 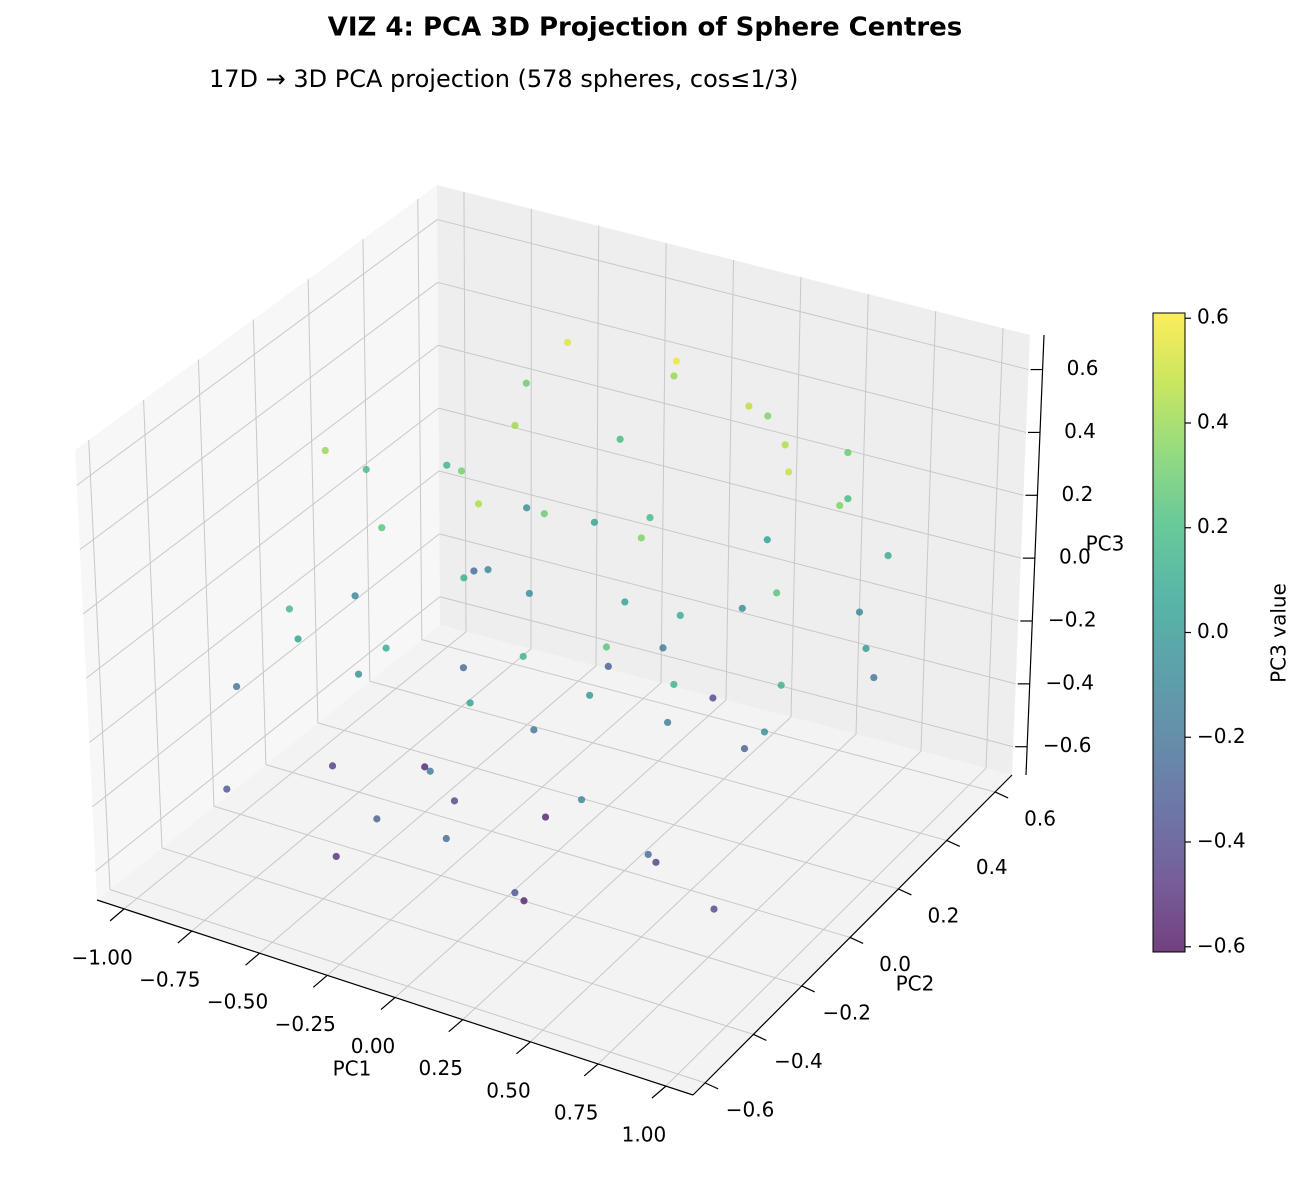 What do you see at coordinates (440, 1068) in the screenshot?
I see `x-tick-label: 0.25` at bounding box center [440, 1068].